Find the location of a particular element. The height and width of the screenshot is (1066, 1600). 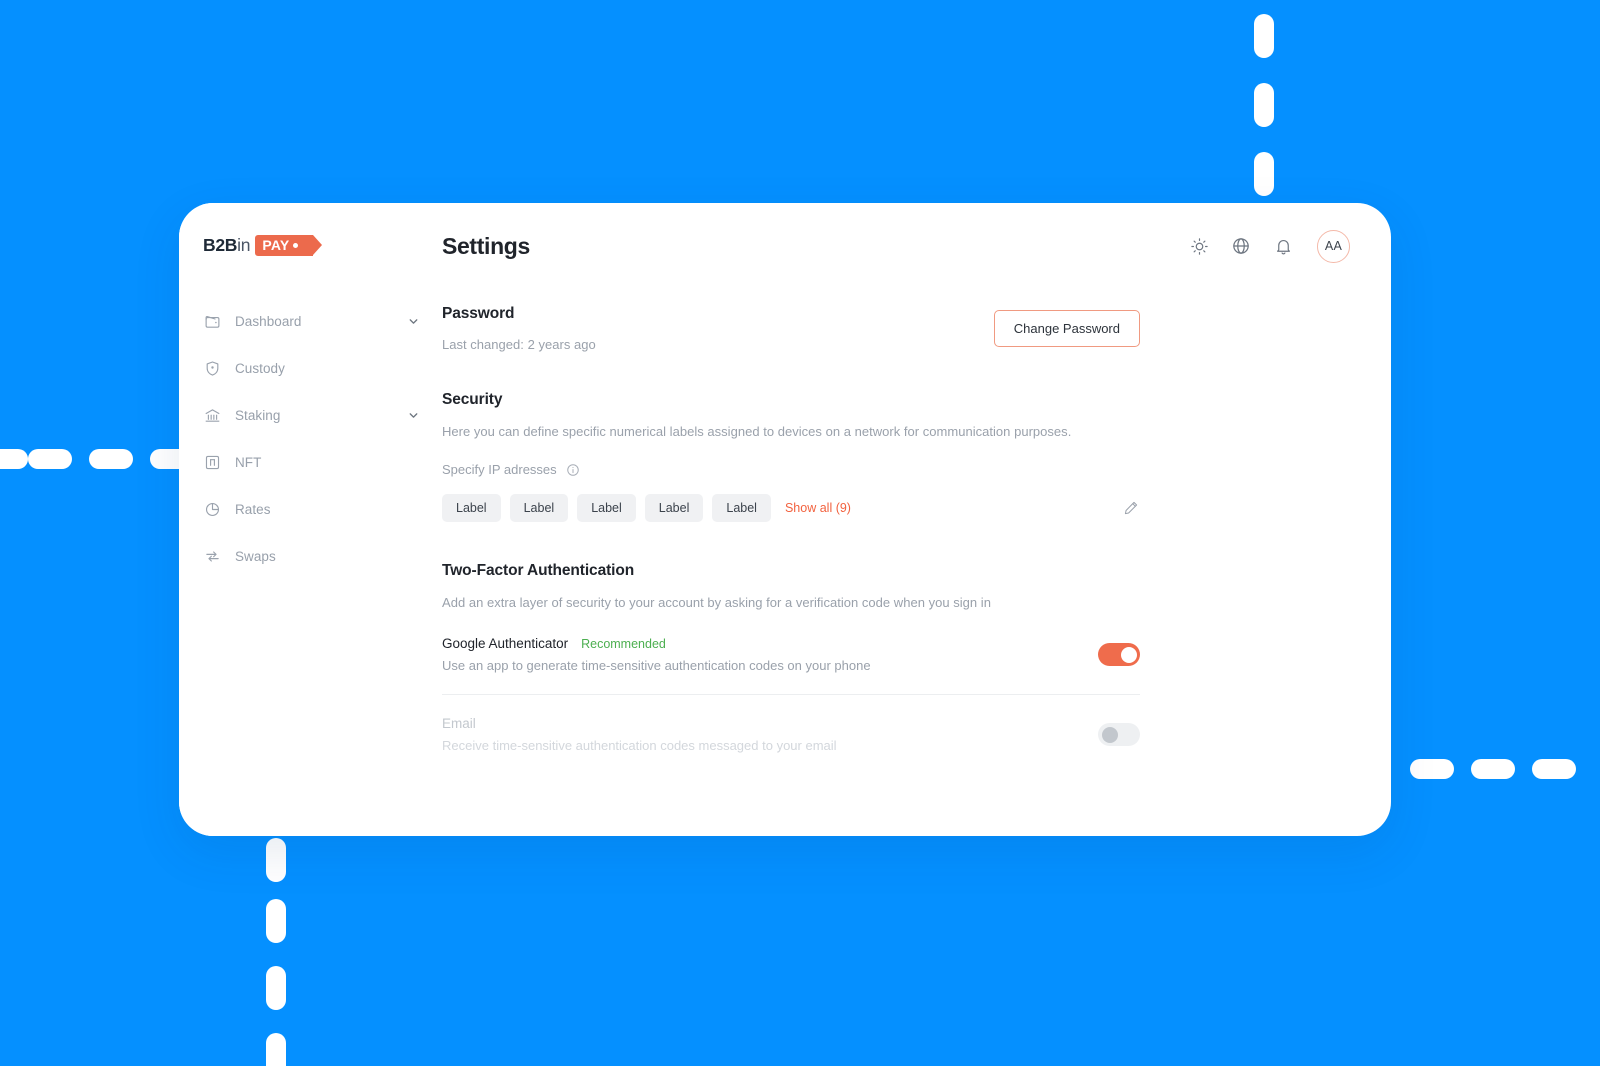

sidebar-item-label: Dashboard is located at coordinates (268, 321).